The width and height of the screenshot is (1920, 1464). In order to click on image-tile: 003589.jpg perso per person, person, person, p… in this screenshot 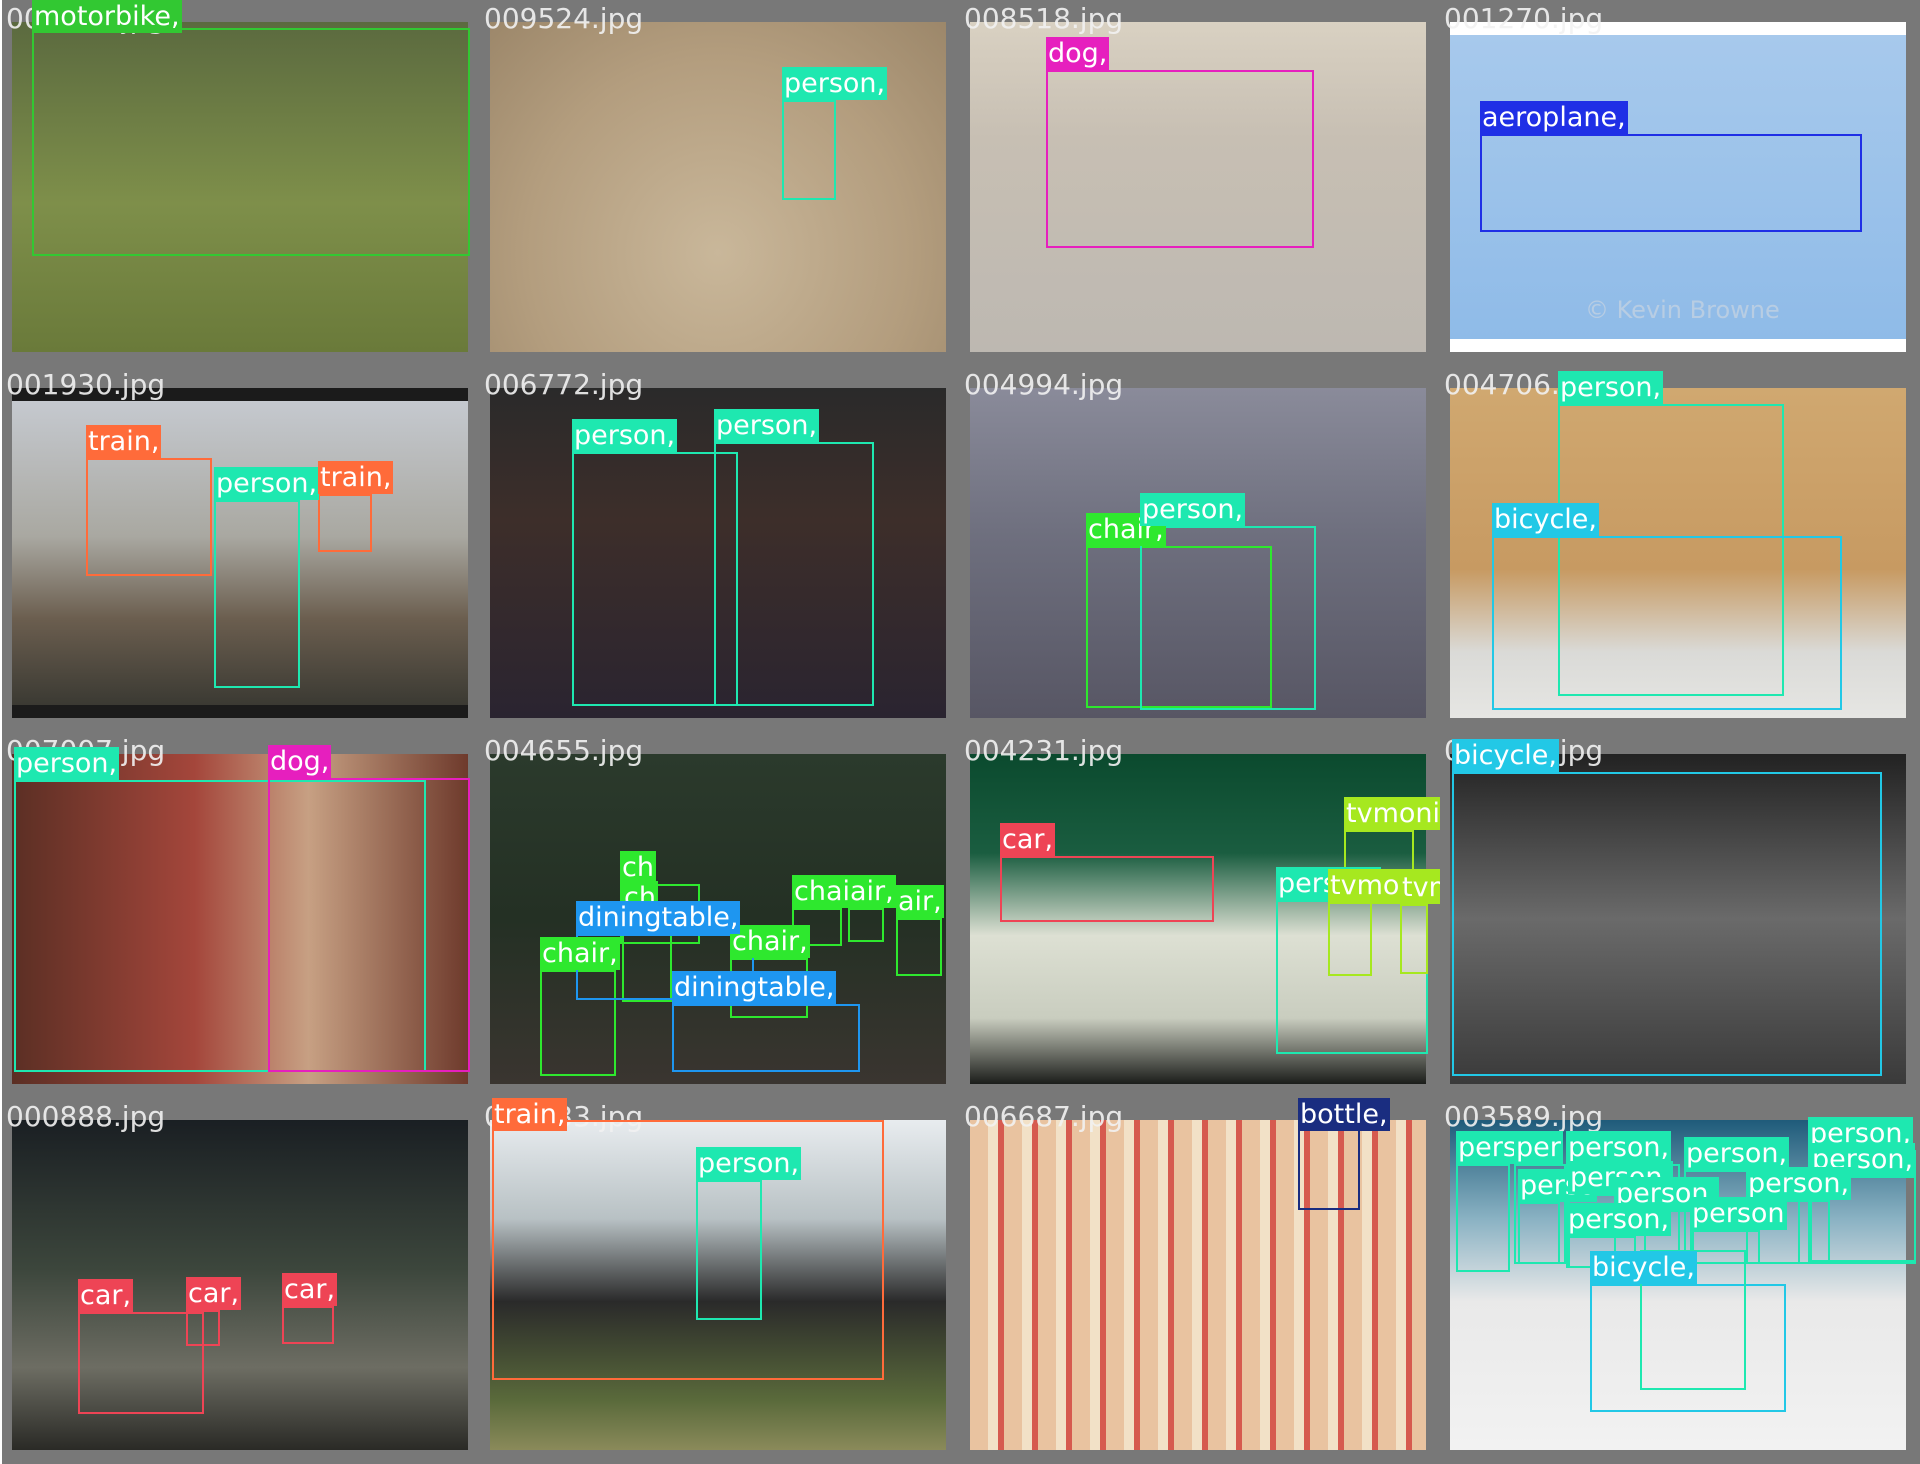, I will do `click(1680, 1281)`.